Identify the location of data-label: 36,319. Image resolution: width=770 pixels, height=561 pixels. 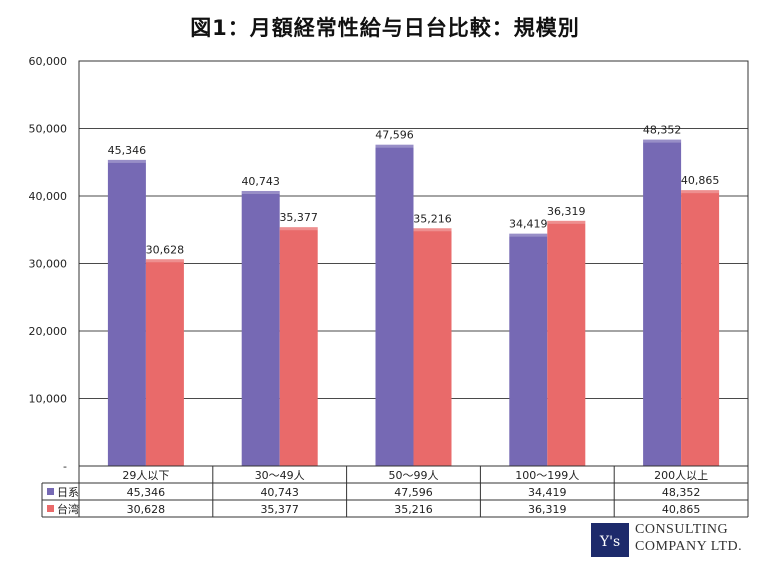
(566, 211).